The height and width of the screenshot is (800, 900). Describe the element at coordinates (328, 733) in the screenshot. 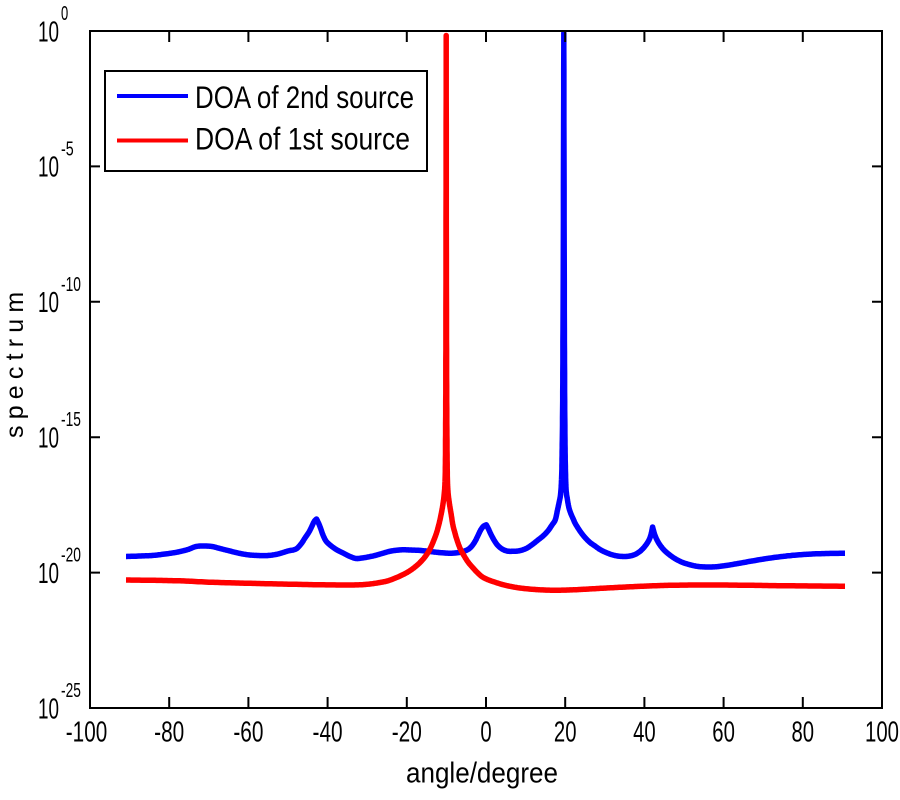

I see `svg-text: -40` at that location.